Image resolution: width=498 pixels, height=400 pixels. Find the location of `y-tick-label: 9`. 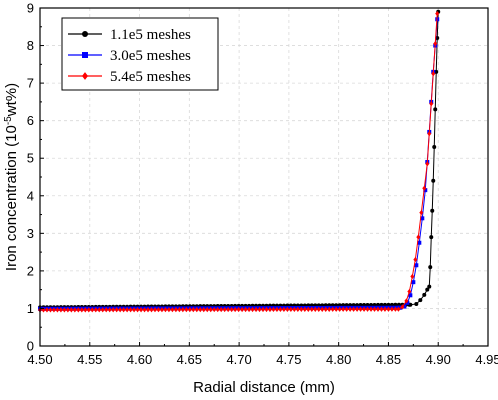

y-tick-label: 9 is located at coordinates (30, 8).